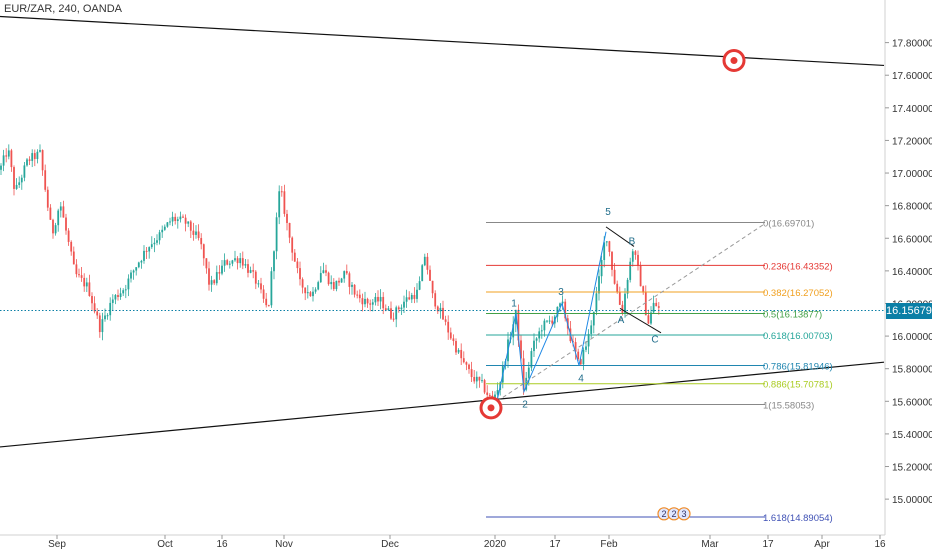  What do you see at coordinates (663, 514) in the screenshot?
I see `event-marker-label: 2` at bounding box center [663, 514].